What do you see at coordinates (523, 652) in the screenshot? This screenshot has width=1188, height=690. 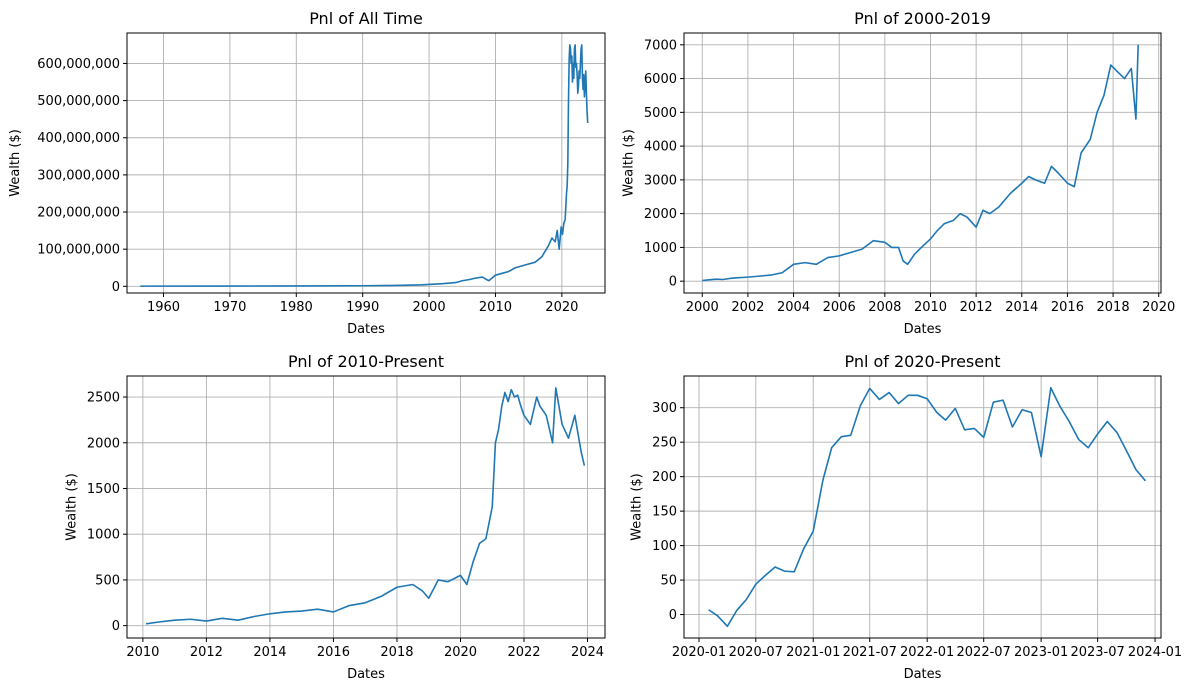 I see `x-tick-label: 2022` at bounding box center [523, 652].